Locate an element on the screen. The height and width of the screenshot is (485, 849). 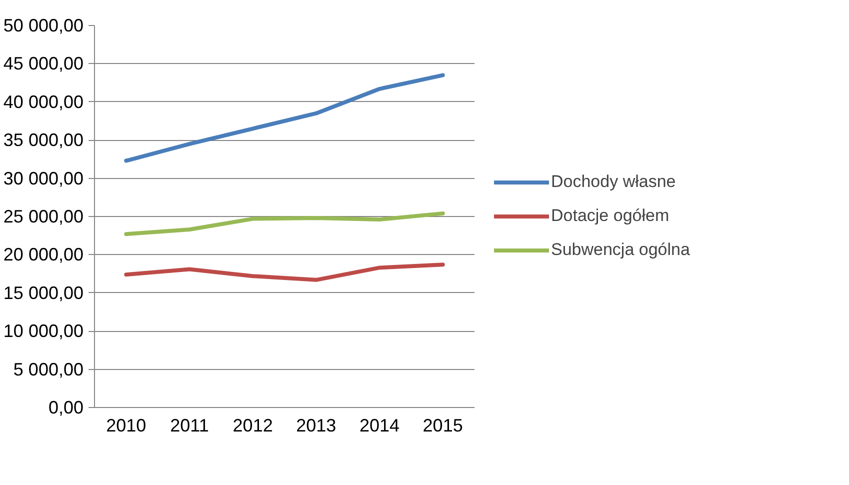
y-tick-label: 45 000,00 is located at coordinates (43, 64).